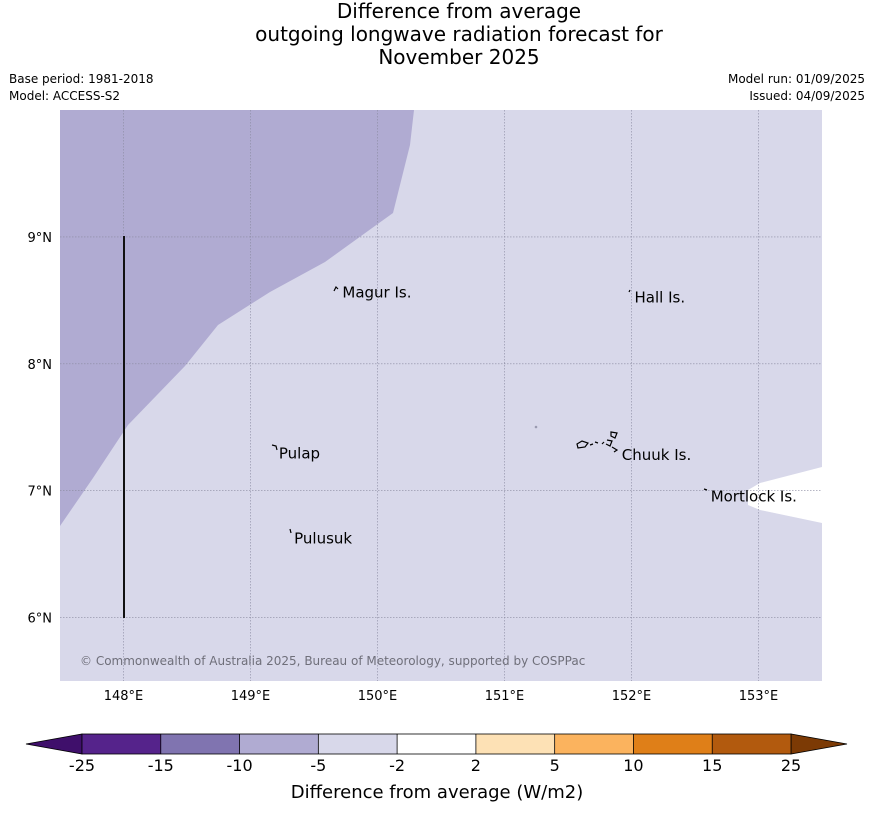 The height and width of the screenshot is (816, 873). Describe the element at coordinates (397, 765) in the screenshot. I see `colorbar-tick-label: -2` at that location.